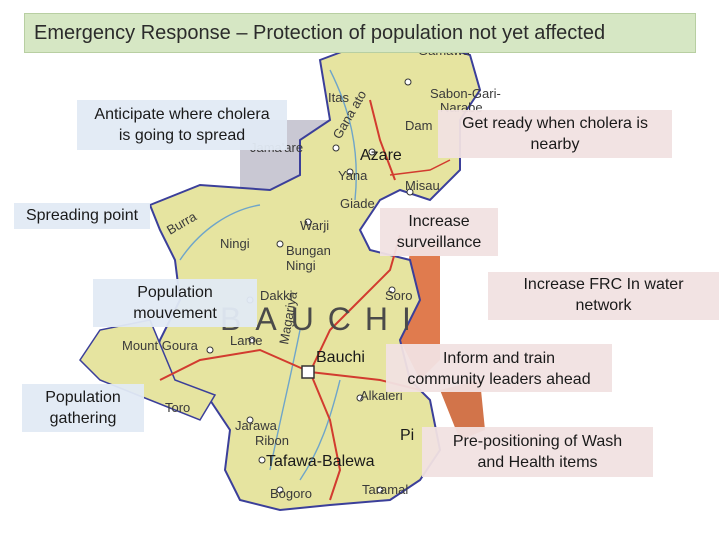 The width and height of the screenshot is (720, 540). Describe the element at coordinates (407, 435) in the screenshot. I see `svg-text: Pi` at that location.